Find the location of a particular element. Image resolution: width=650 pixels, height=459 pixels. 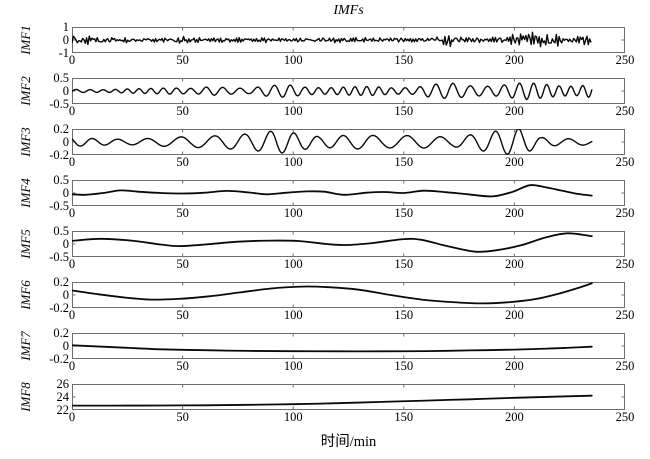

y-axis-label-text: IMF2 is located at coordinates (25, 91).